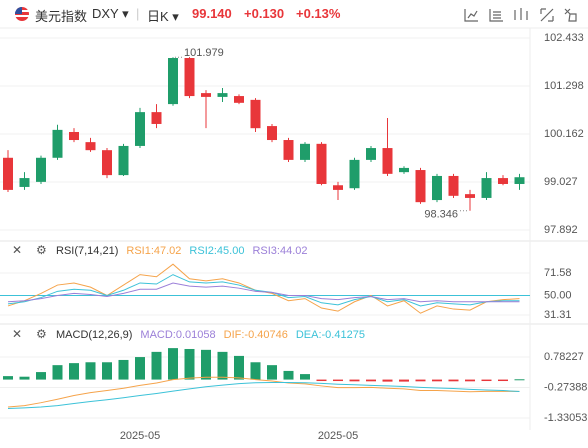 Image resolution: width=588 pixels, height=448 pixels. Describe the element at coordinates (570, 15) in the screenshot. I see `icon-settings` at that location.